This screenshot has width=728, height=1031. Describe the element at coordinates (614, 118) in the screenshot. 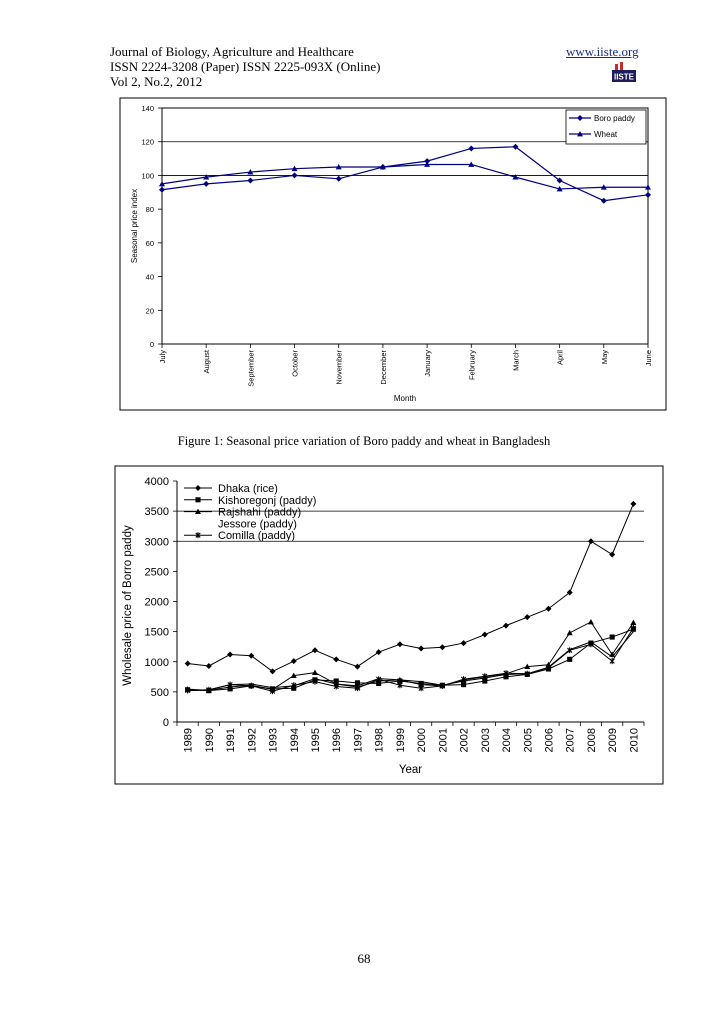

I see `chart1-legend-label: Boro paddy` at that location.